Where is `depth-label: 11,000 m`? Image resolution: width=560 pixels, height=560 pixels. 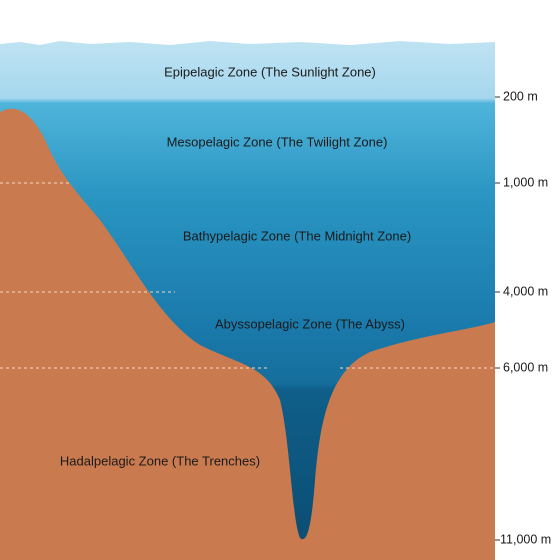 depth-label: 11,000 m is located at coordinates (525, 539).